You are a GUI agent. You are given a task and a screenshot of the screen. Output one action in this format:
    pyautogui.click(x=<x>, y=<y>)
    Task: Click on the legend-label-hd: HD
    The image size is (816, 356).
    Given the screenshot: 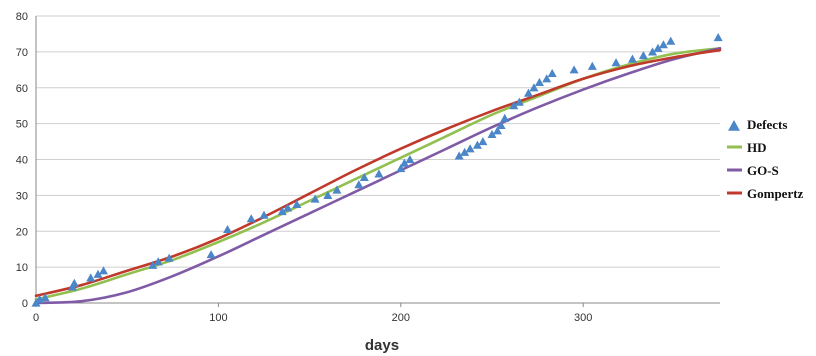 What is the action you would take?
    pyautogui.click(x=757, y=147)
    